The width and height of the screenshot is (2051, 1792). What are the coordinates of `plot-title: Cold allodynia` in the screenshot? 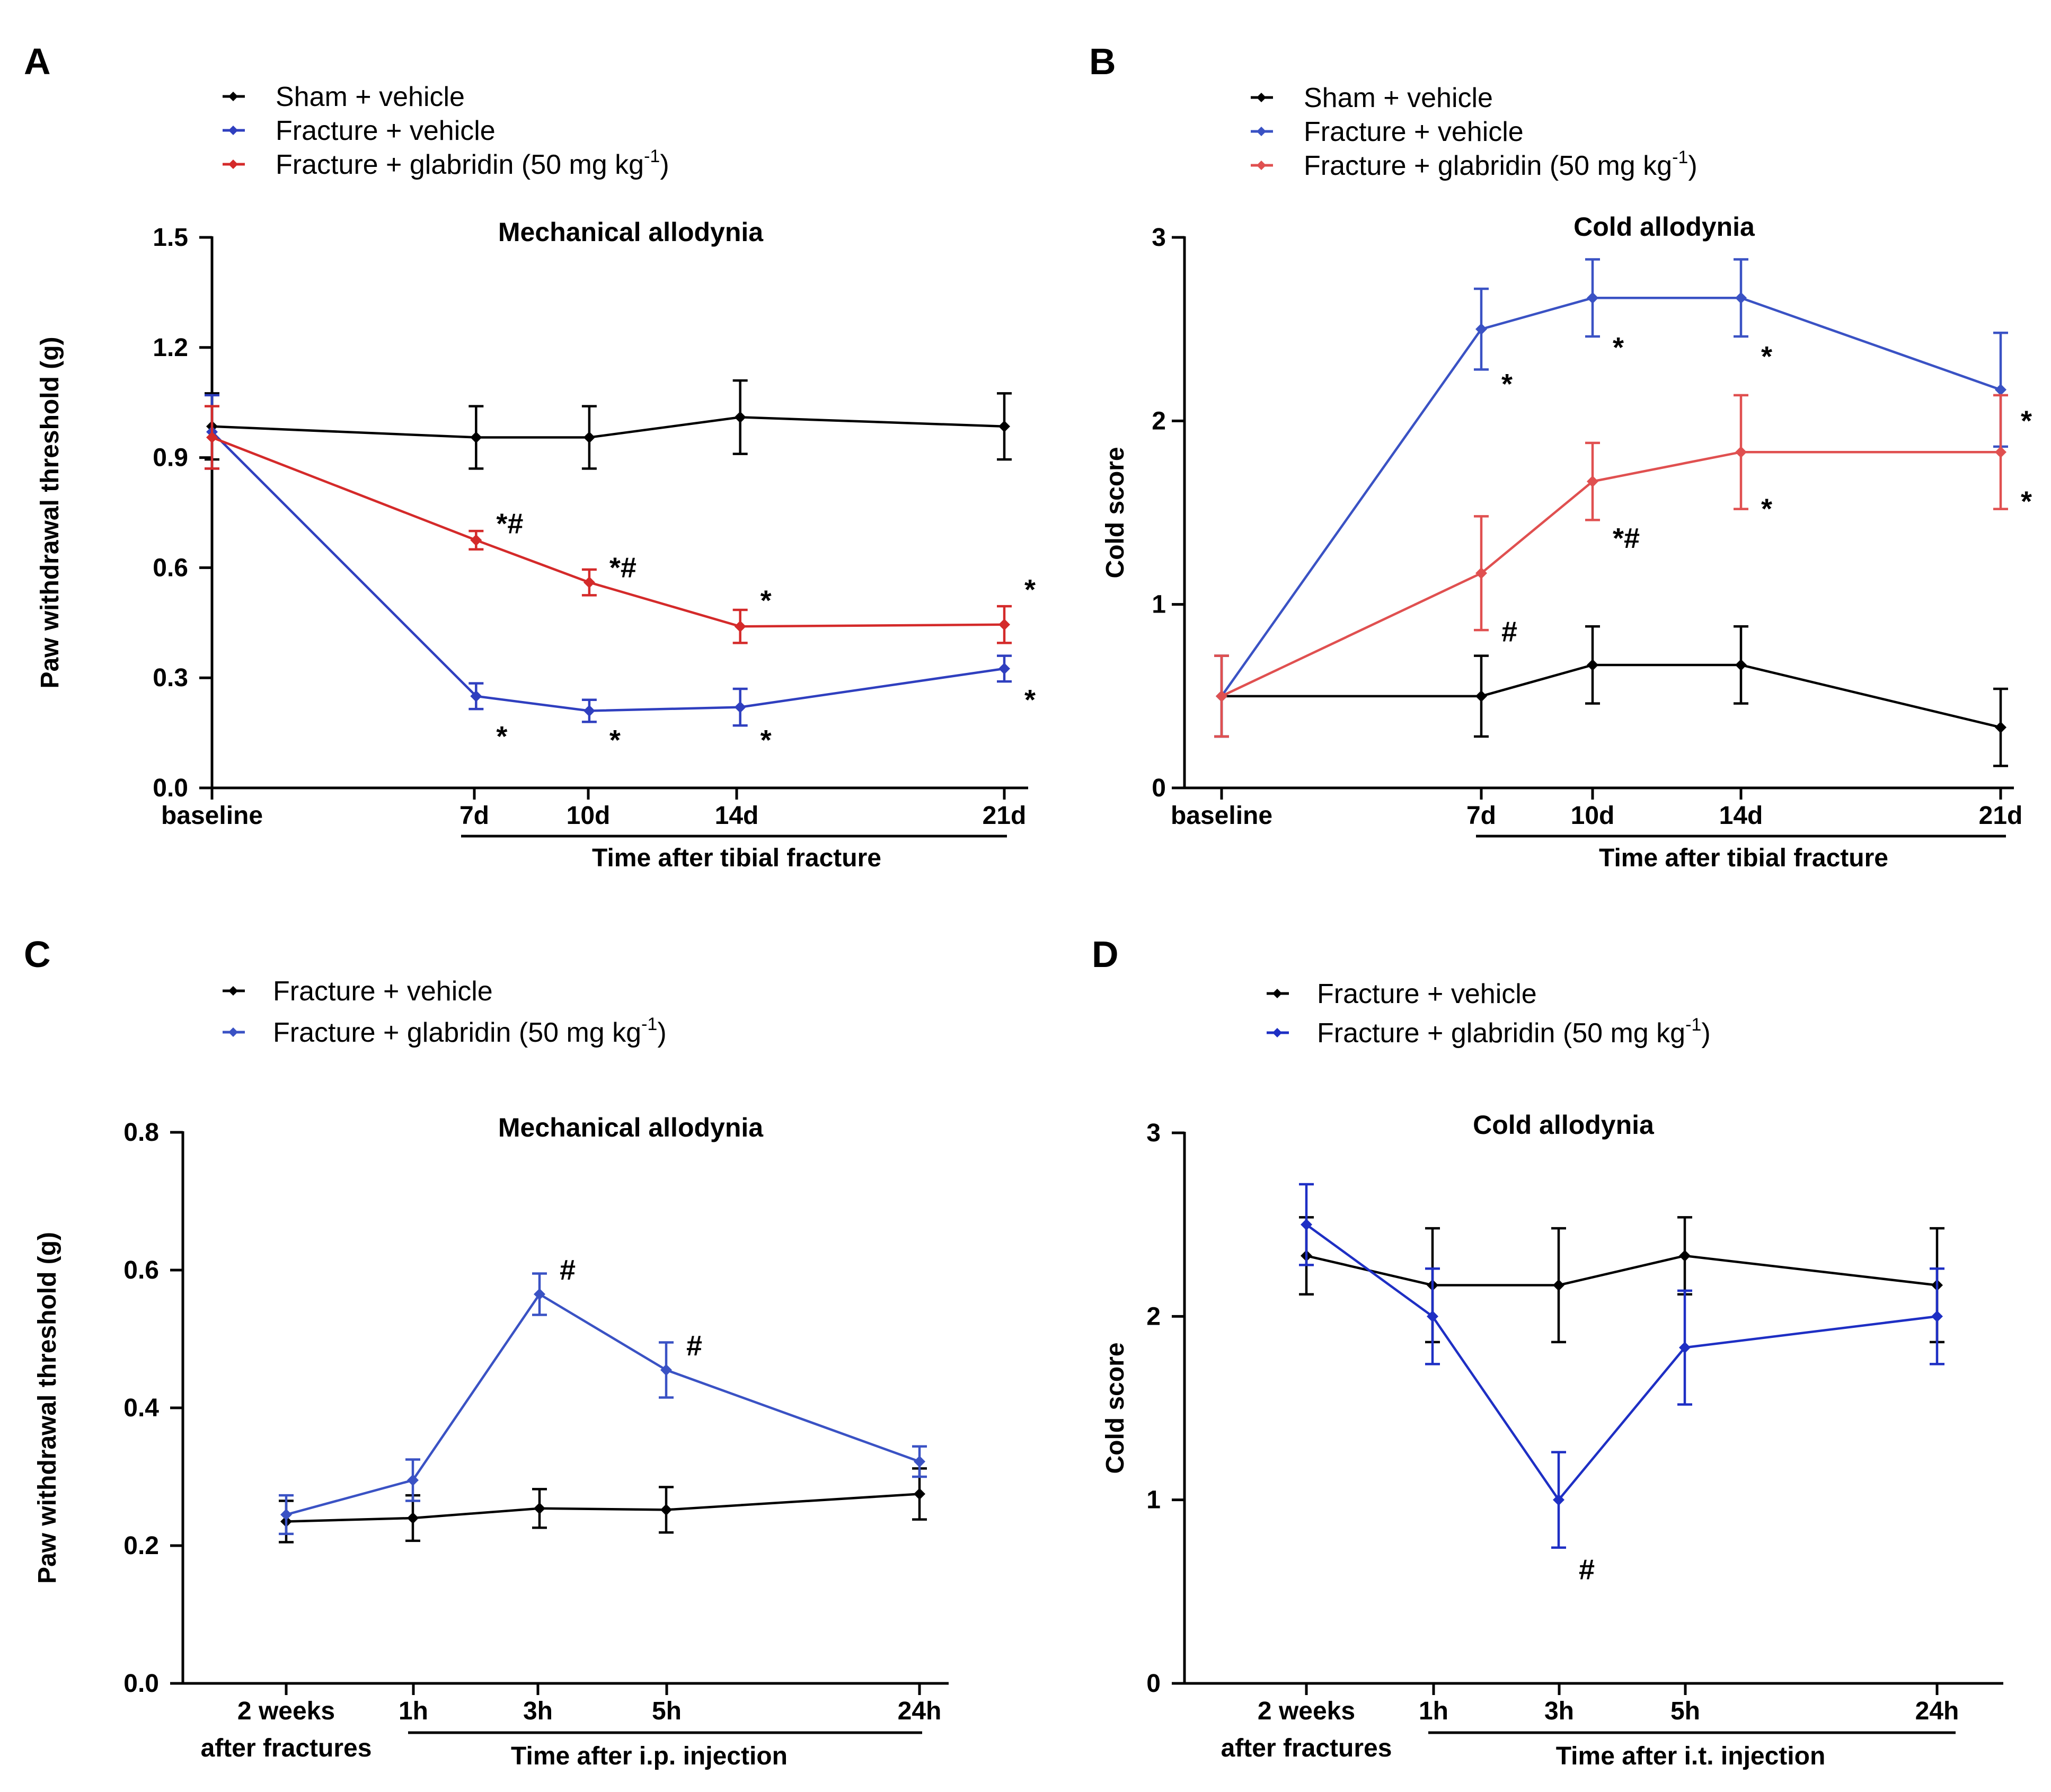 It's located at (1664, 227).